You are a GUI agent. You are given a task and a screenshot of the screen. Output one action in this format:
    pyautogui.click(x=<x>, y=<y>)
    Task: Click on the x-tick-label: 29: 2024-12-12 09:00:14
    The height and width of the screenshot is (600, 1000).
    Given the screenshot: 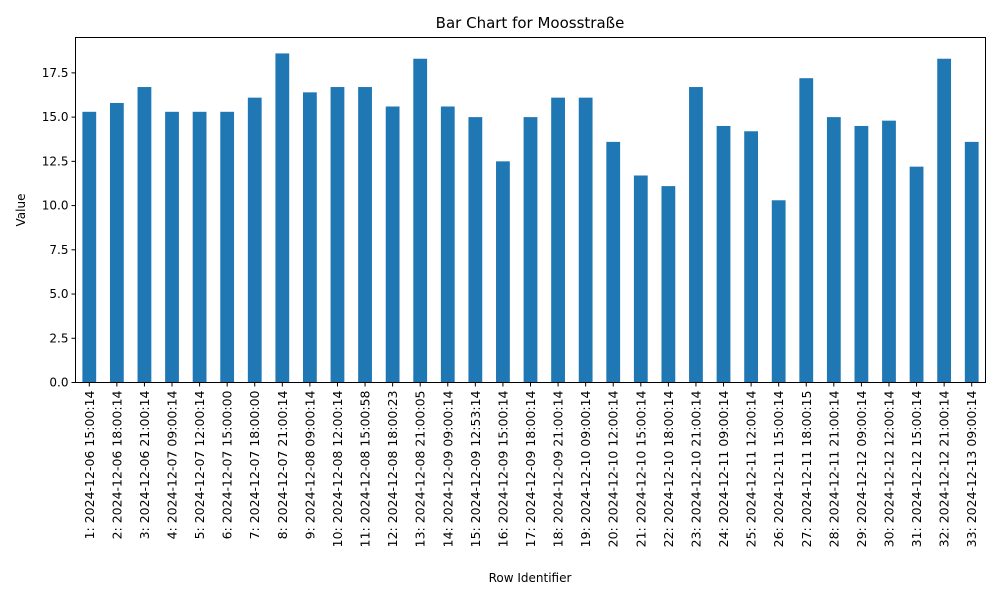 What is the action you would take?
    pyautogui.click(x=861, y=468)
    